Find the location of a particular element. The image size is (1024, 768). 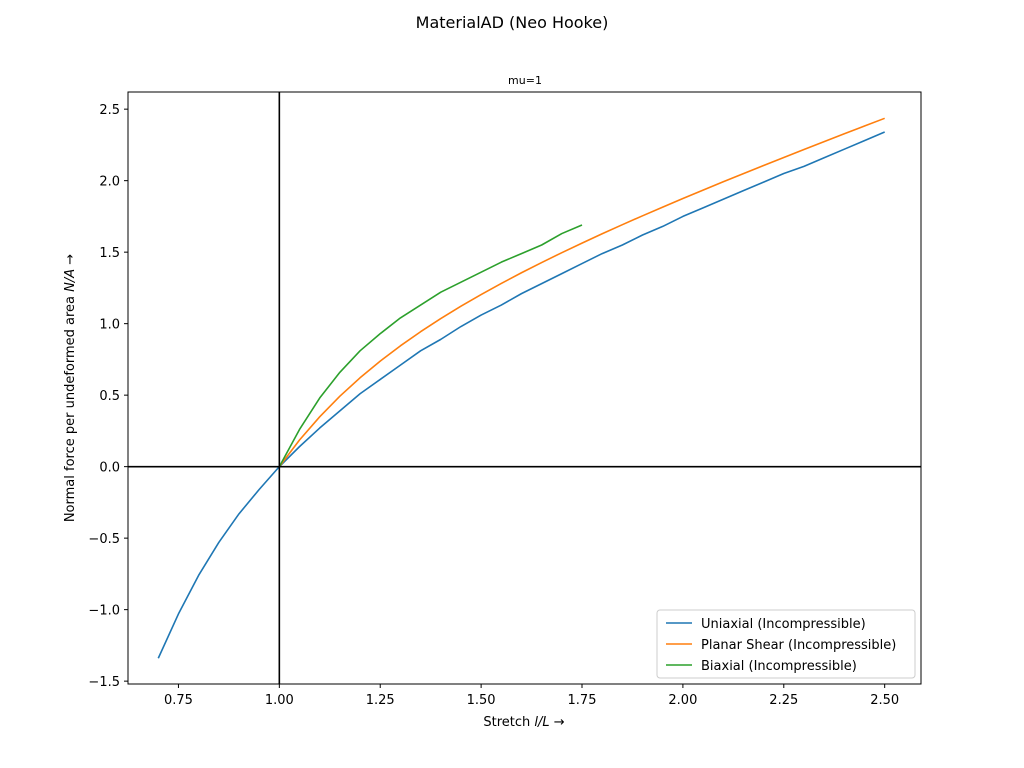

x-tick-label: 1.00 is located at coordinates (279, 700).